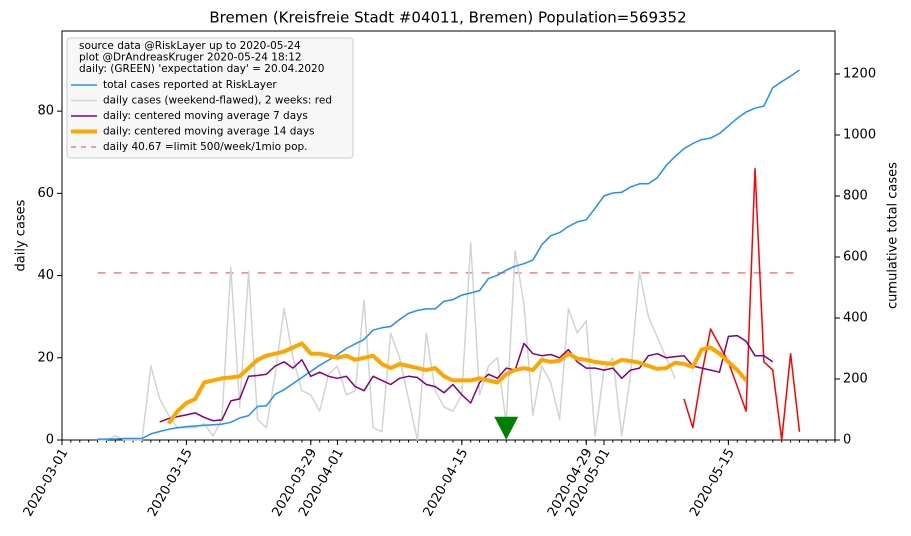  I want to click on legend-label: daily: centered moving average 7 days, so click(205, 116).